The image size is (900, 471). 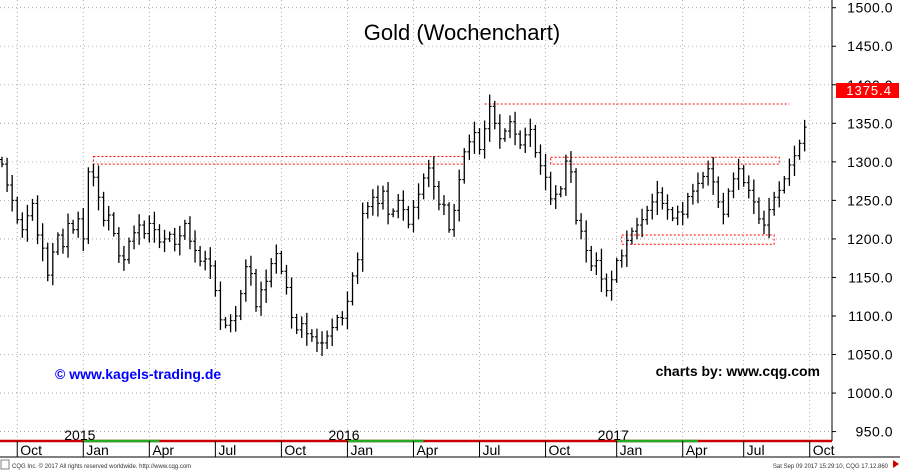 I want to click on resistance-zone, so click(x=278, y=160).